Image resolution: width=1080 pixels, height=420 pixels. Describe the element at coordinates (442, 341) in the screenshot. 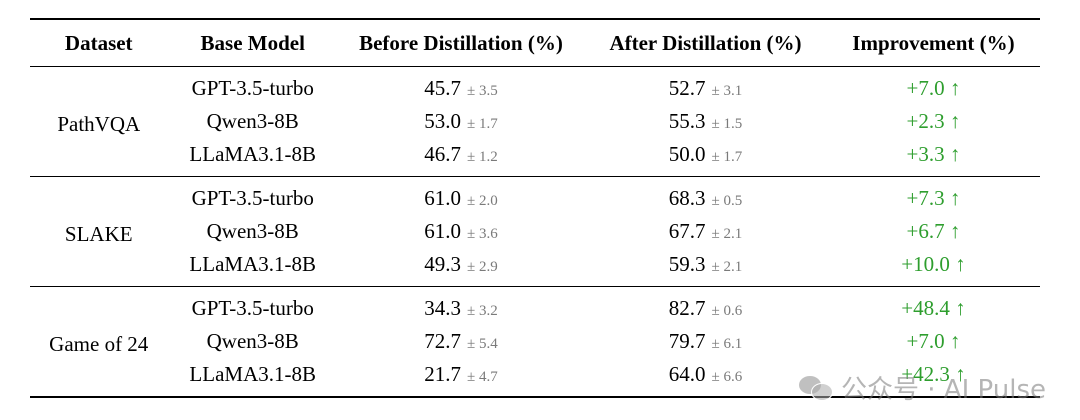

I see `before-value: 72.7` at that location.